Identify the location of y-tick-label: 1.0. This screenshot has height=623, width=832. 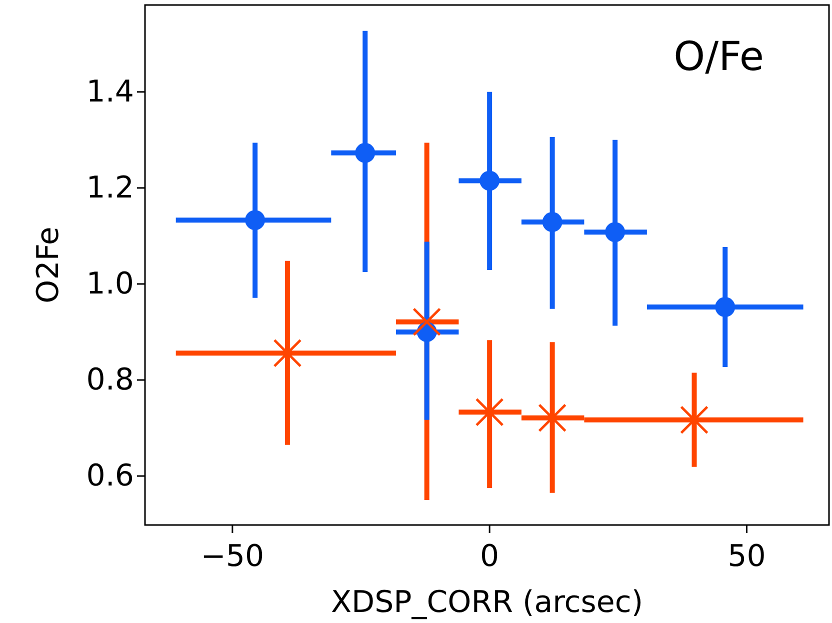
(110, 284).